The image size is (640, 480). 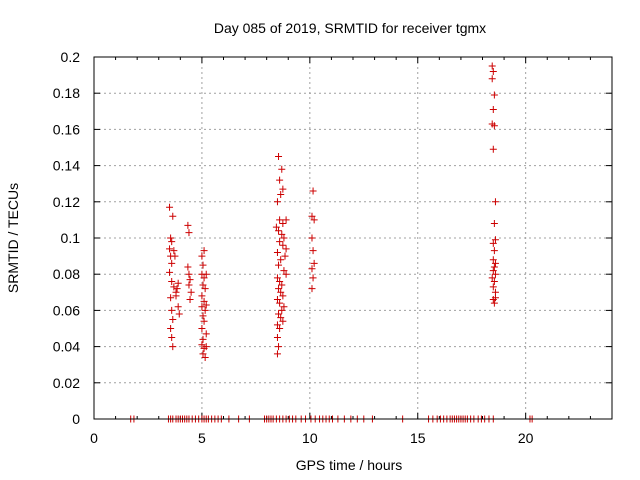 What do you see at coordinates (526, 438) in the screenshot?
I see `x-tick-label: 20` at bounding box center [526, 438].